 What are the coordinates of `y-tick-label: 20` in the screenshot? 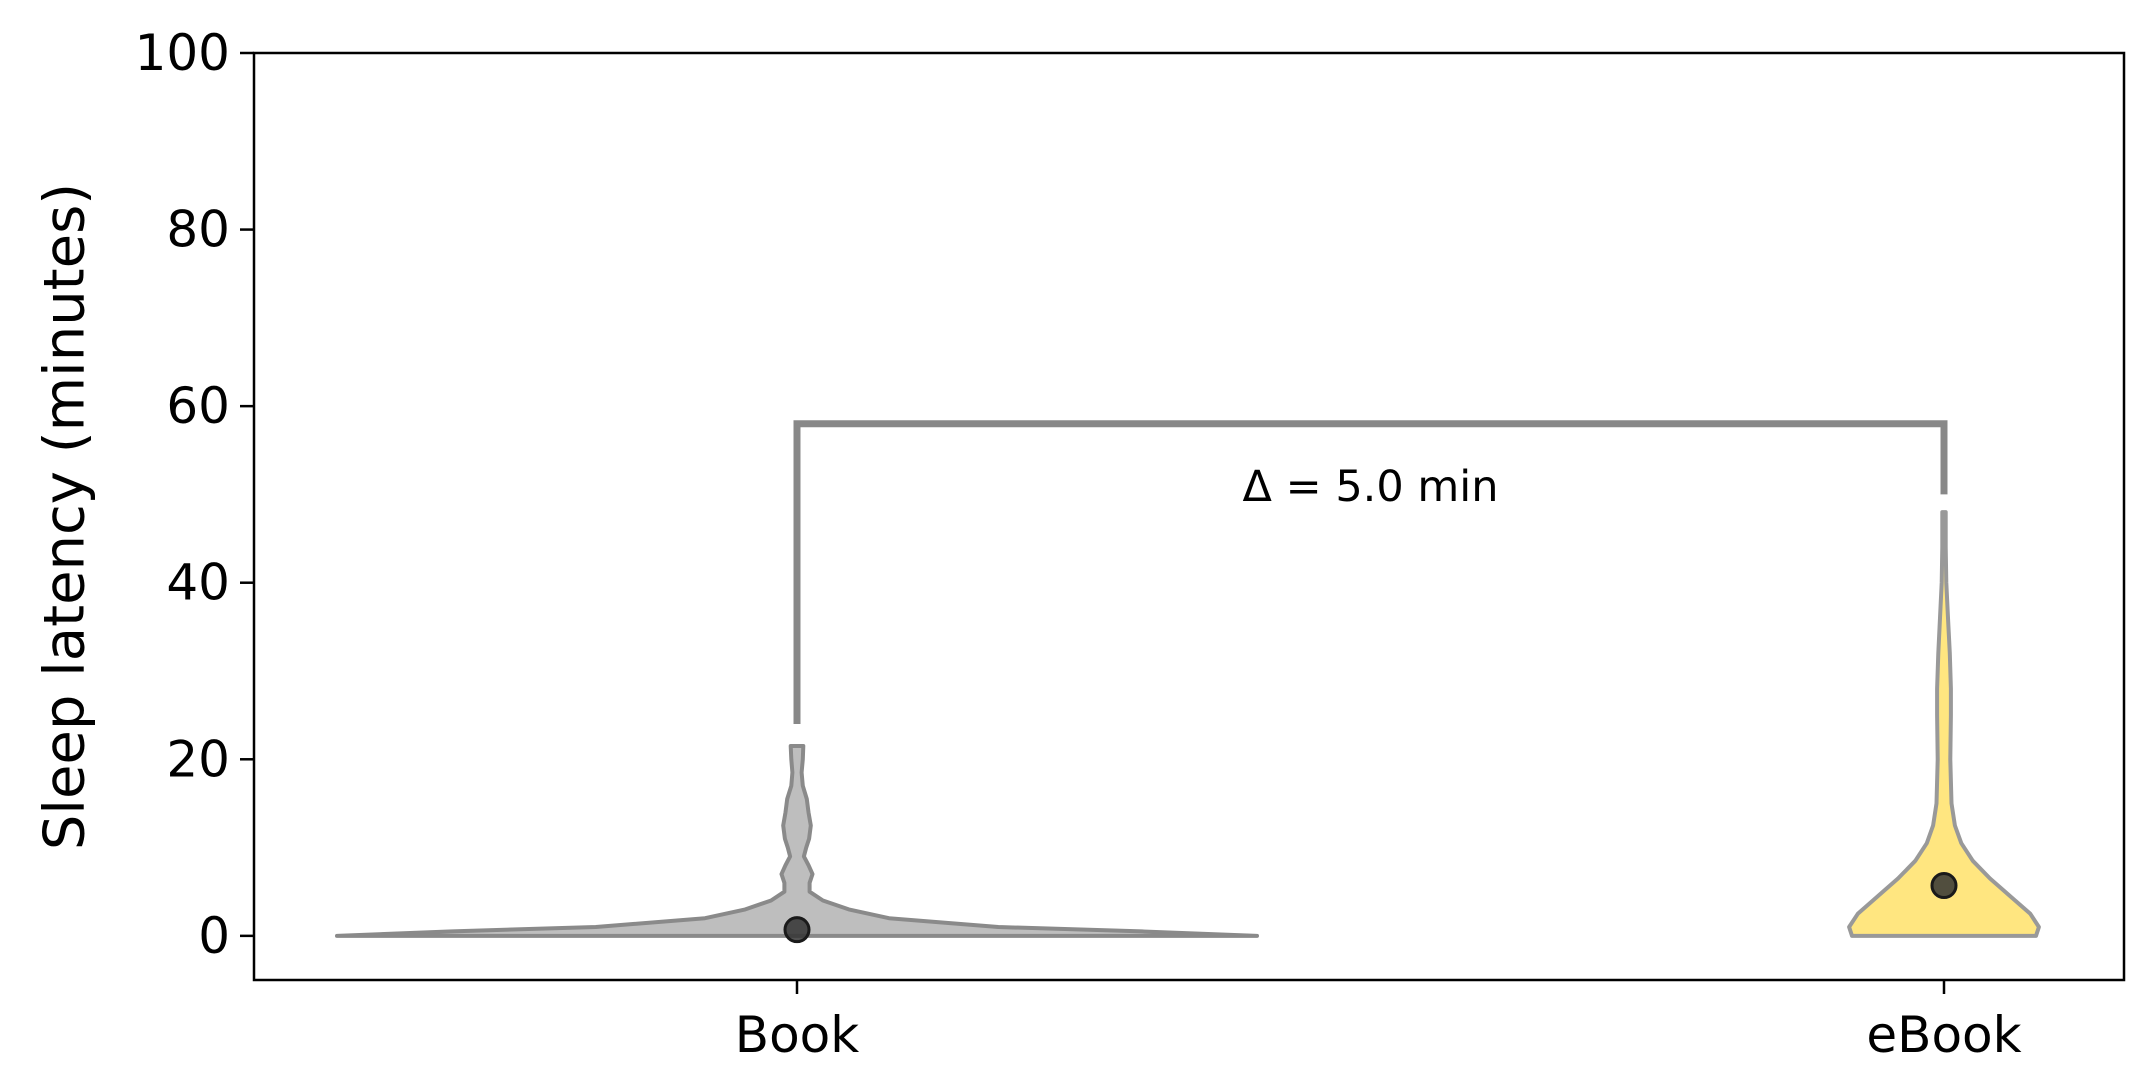 It's located at (198, 759).